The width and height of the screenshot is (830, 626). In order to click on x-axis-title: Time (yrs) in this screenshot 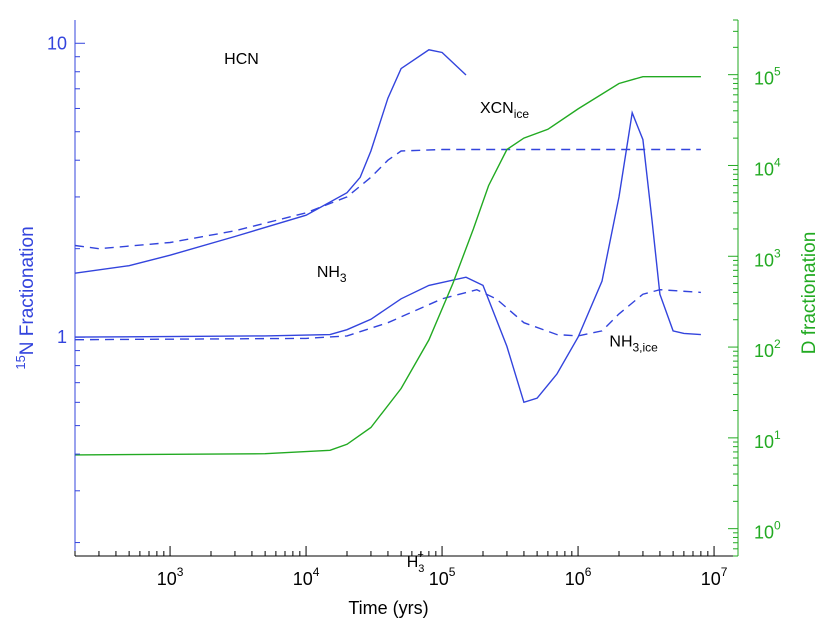, I will do `click(388, 608)`.